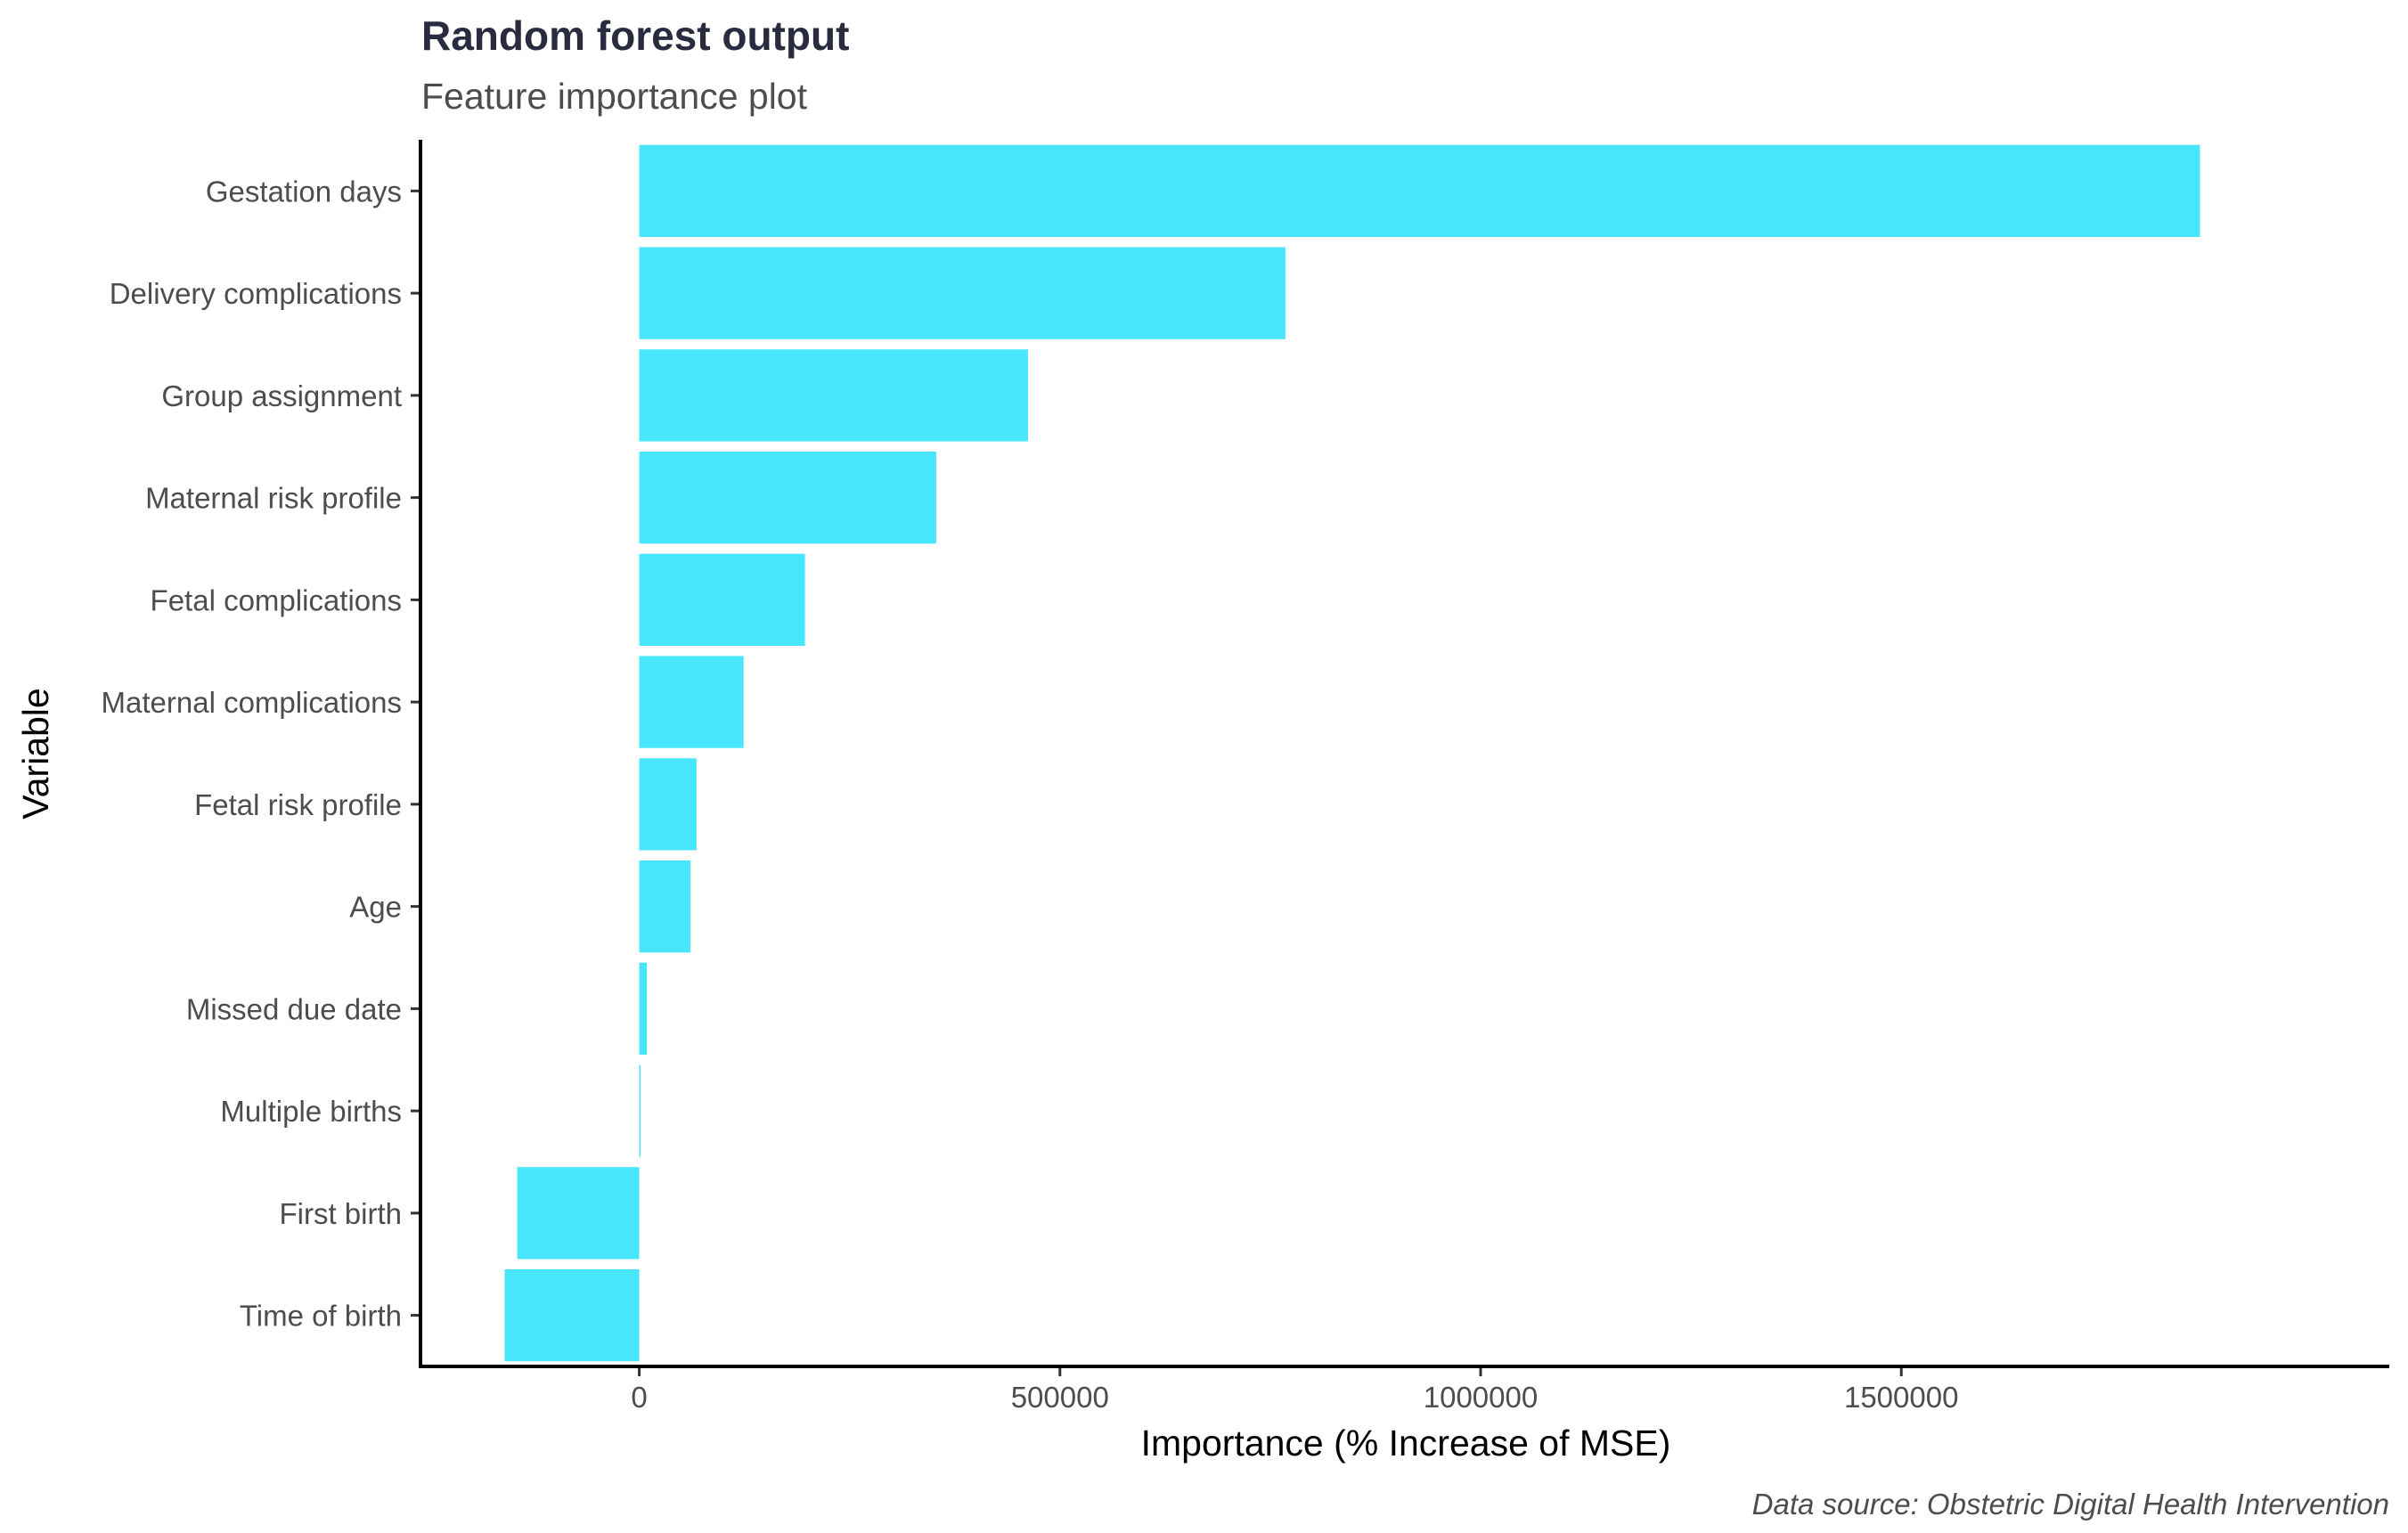 The image size is (2408, 1533). I want to click on y-tick-label: Missed due date, so click(294, 1008).